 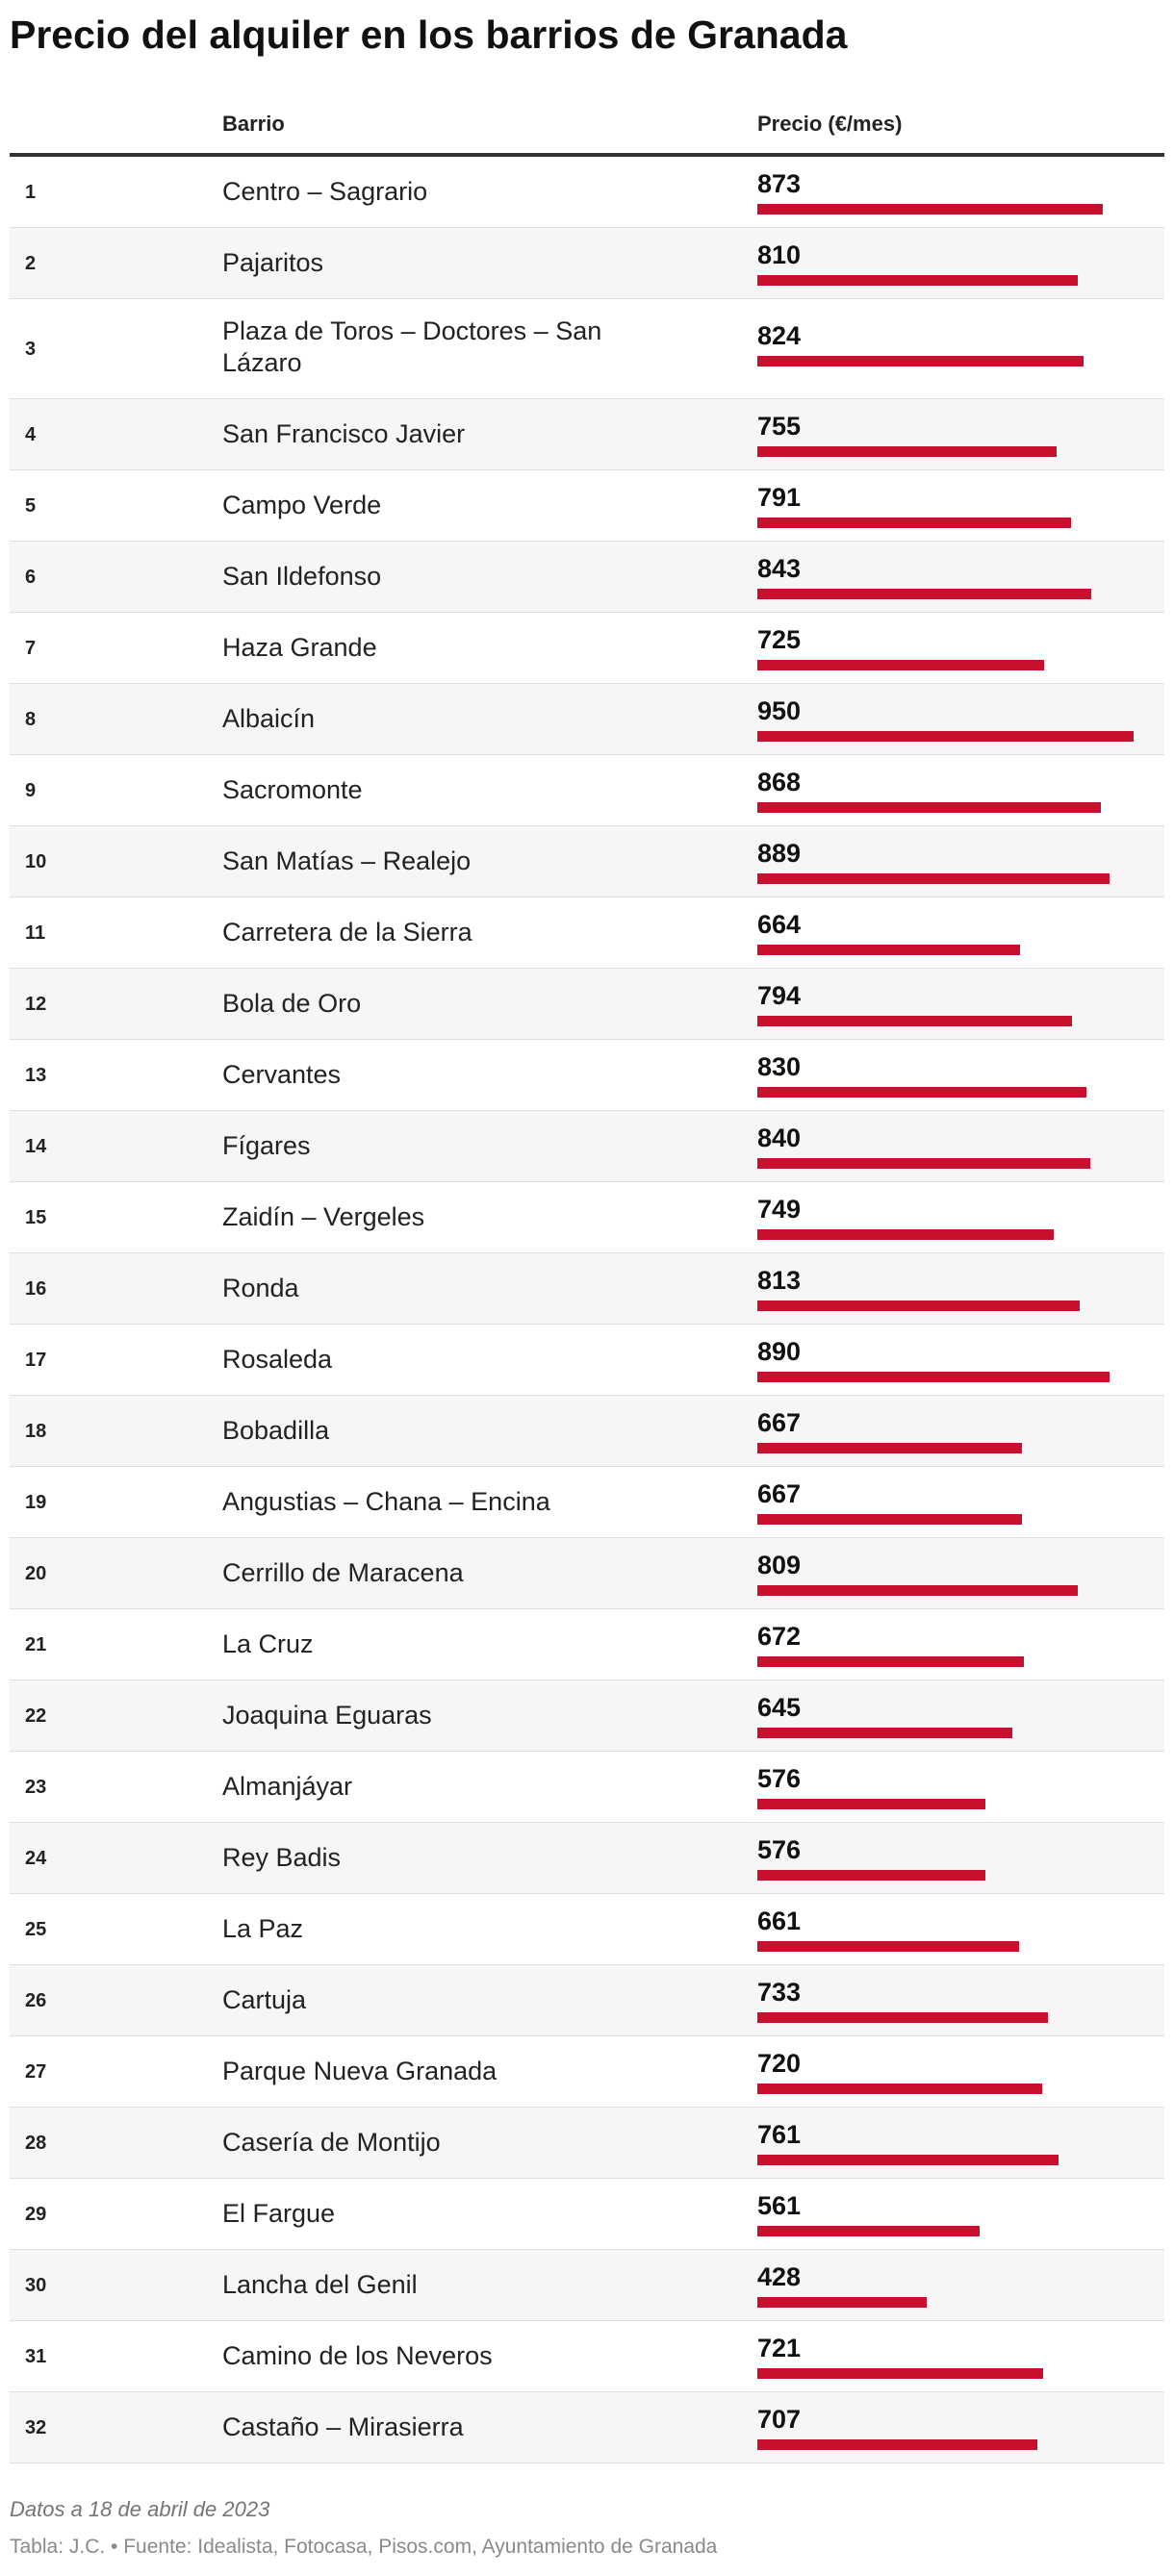 I want to click on date-note: Datos a 18 de abril de 2023, so click(x=140, y=2509).